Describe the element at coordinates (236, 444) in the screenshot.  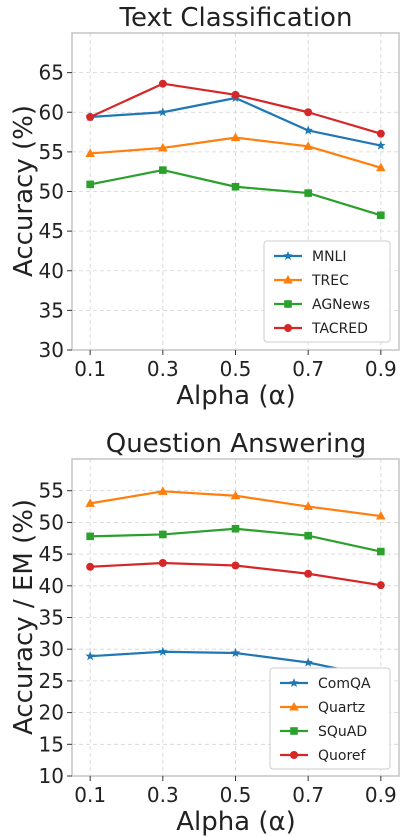
I see `chart-title: Question Answering` at that location.